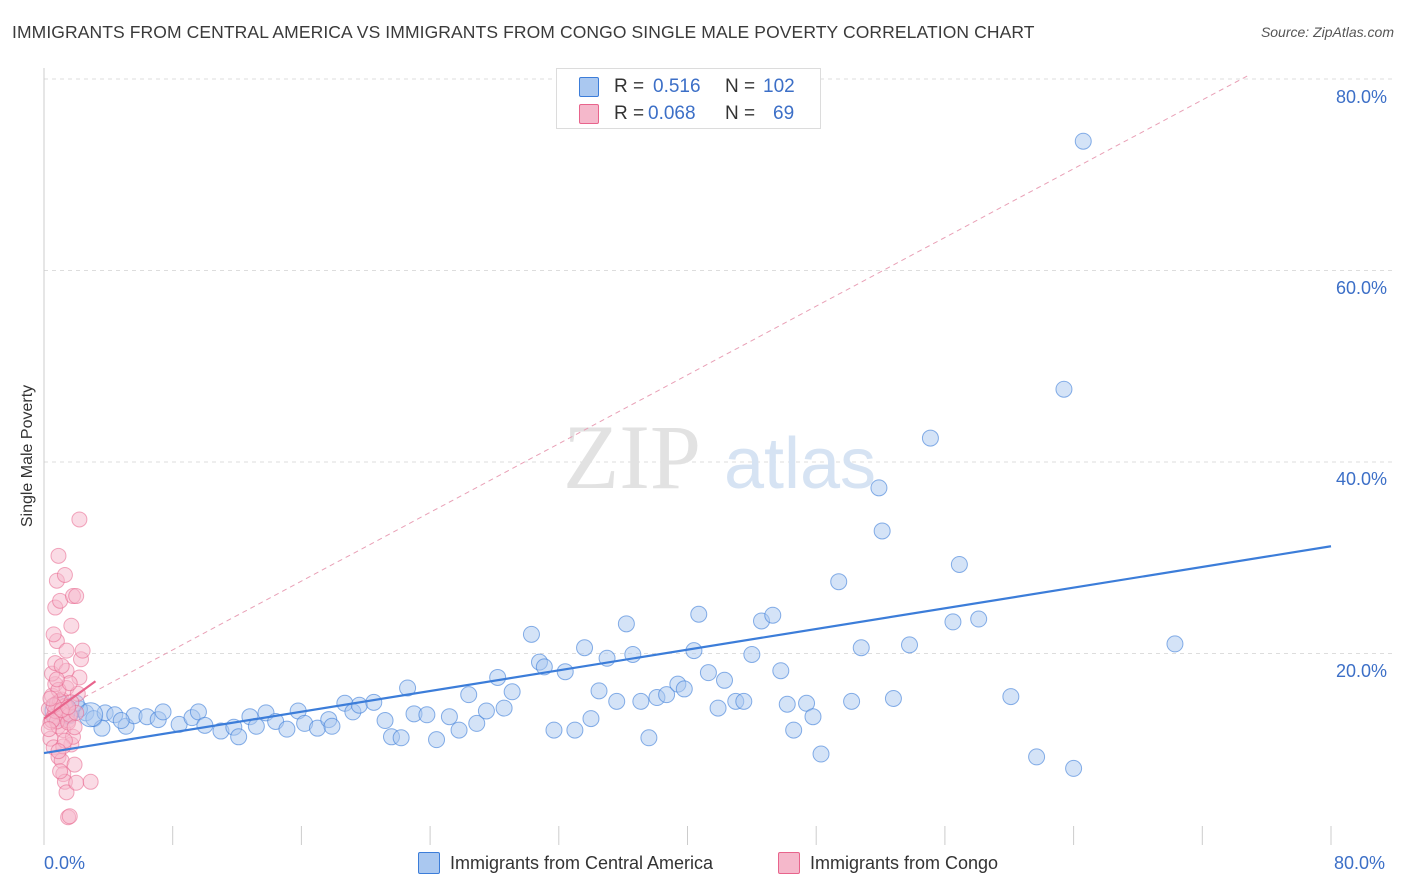 This screenshot has width=1406, height=892. What do you see at coordinates (1362, 671) in the screenshot?
I see `y-tick-label: 20.0%` at bounding box center [1362, 671].